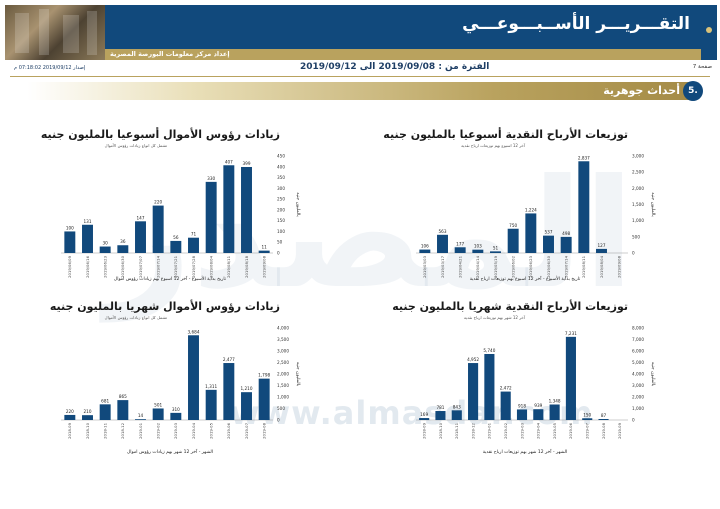  What do you see at coordinates (702, 67) in the screenshot?
I see `page-number: صفحة 7` at bounding box center [702, 67].